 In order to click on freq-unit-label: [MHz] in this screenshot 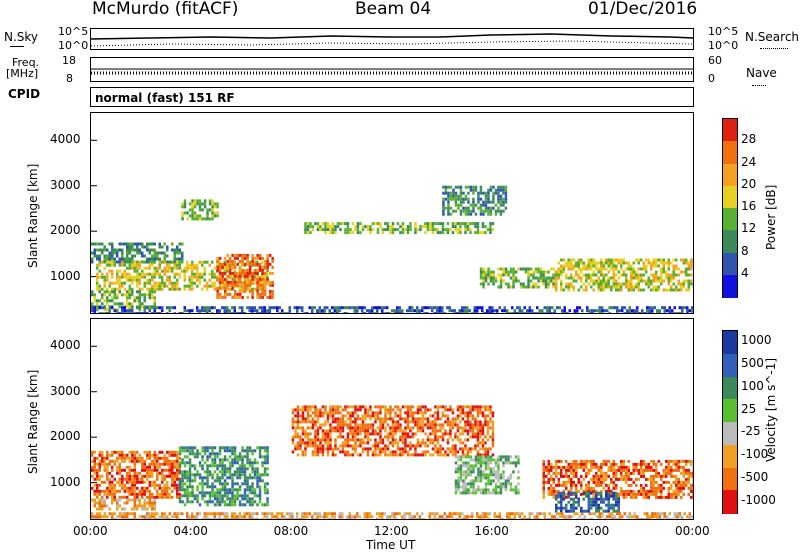, I will do `click(22, 73)`.